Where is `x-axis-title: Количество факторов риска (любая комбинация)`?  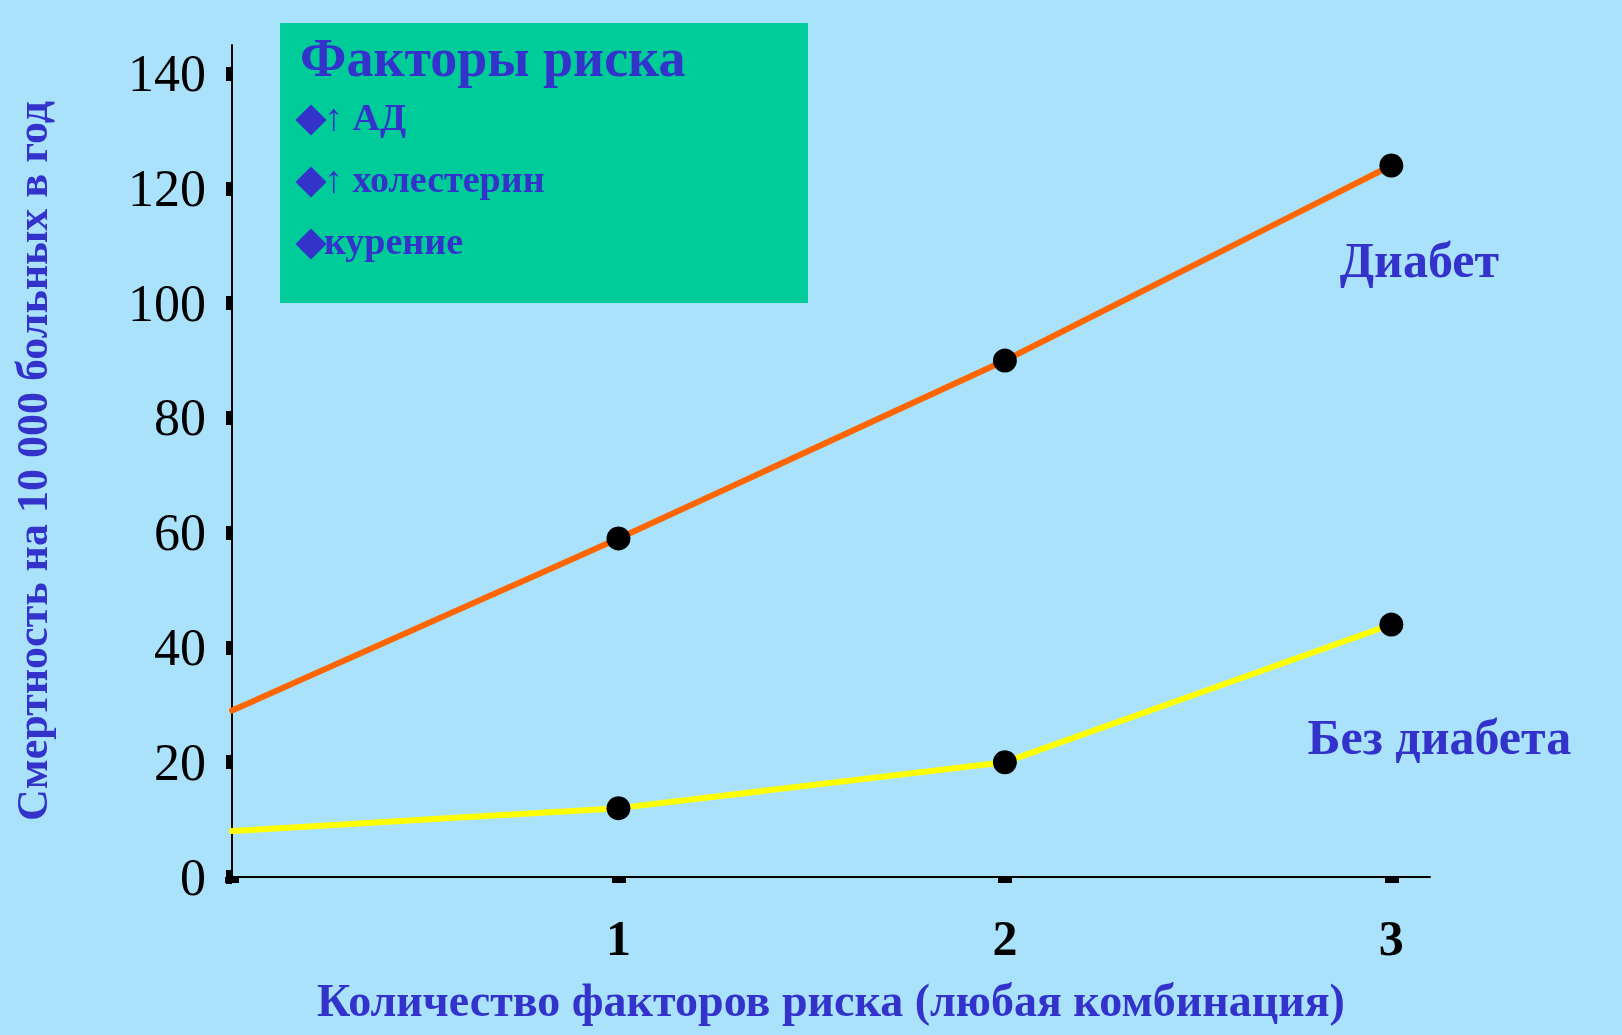 x-axis-title: Количество факторов риска (любая комбинация) is located at coordinates (831, 1000).